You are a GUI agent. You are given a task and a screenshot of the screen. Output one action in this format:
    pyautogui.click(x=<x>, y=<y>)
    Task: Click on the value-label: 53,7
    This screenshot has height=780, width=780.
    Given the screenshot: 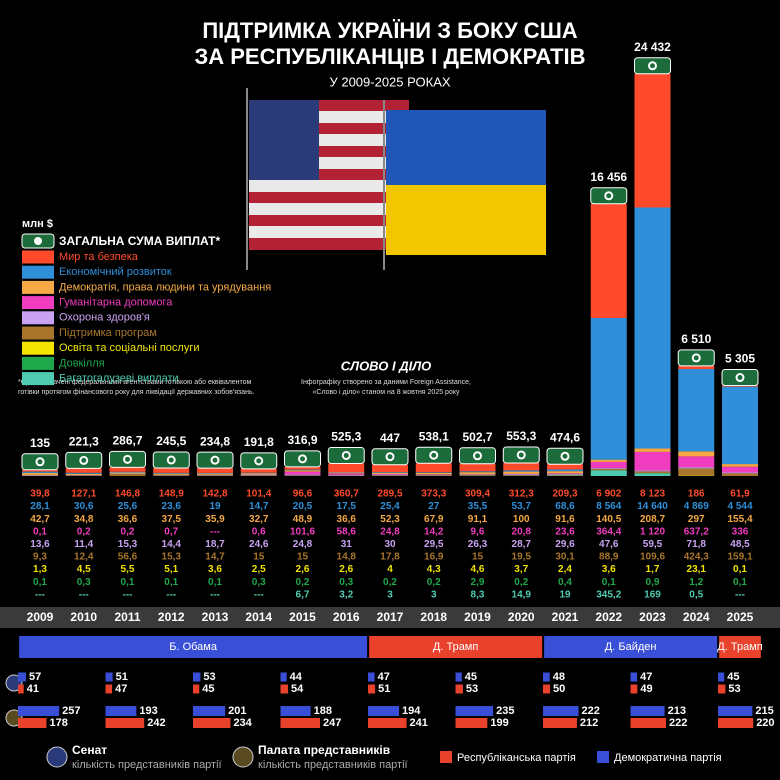 What is the action you would take?
    pyautogui.click(x=522, y=506)
    